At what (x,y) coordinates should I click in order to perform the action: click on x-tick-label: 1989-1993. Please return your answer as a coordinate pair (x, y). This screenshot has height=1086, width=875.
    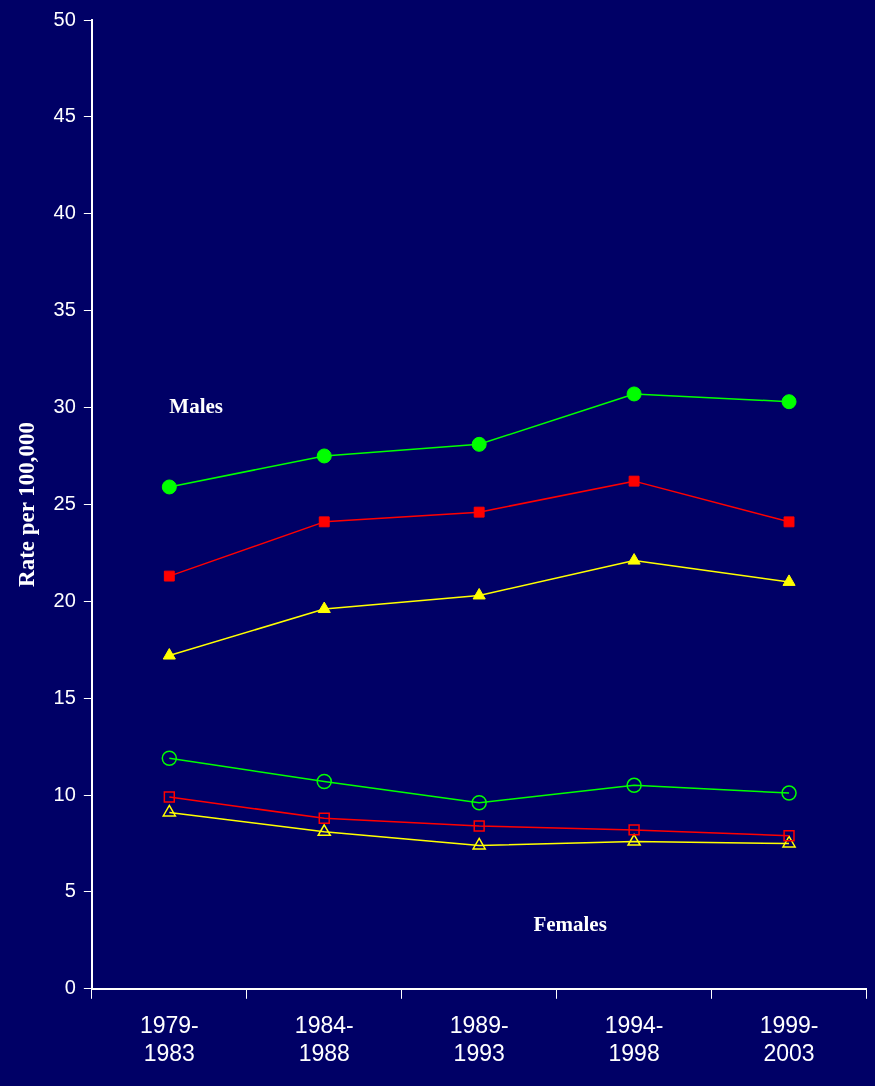
    Looking at the image, I should click on (479, 1038).